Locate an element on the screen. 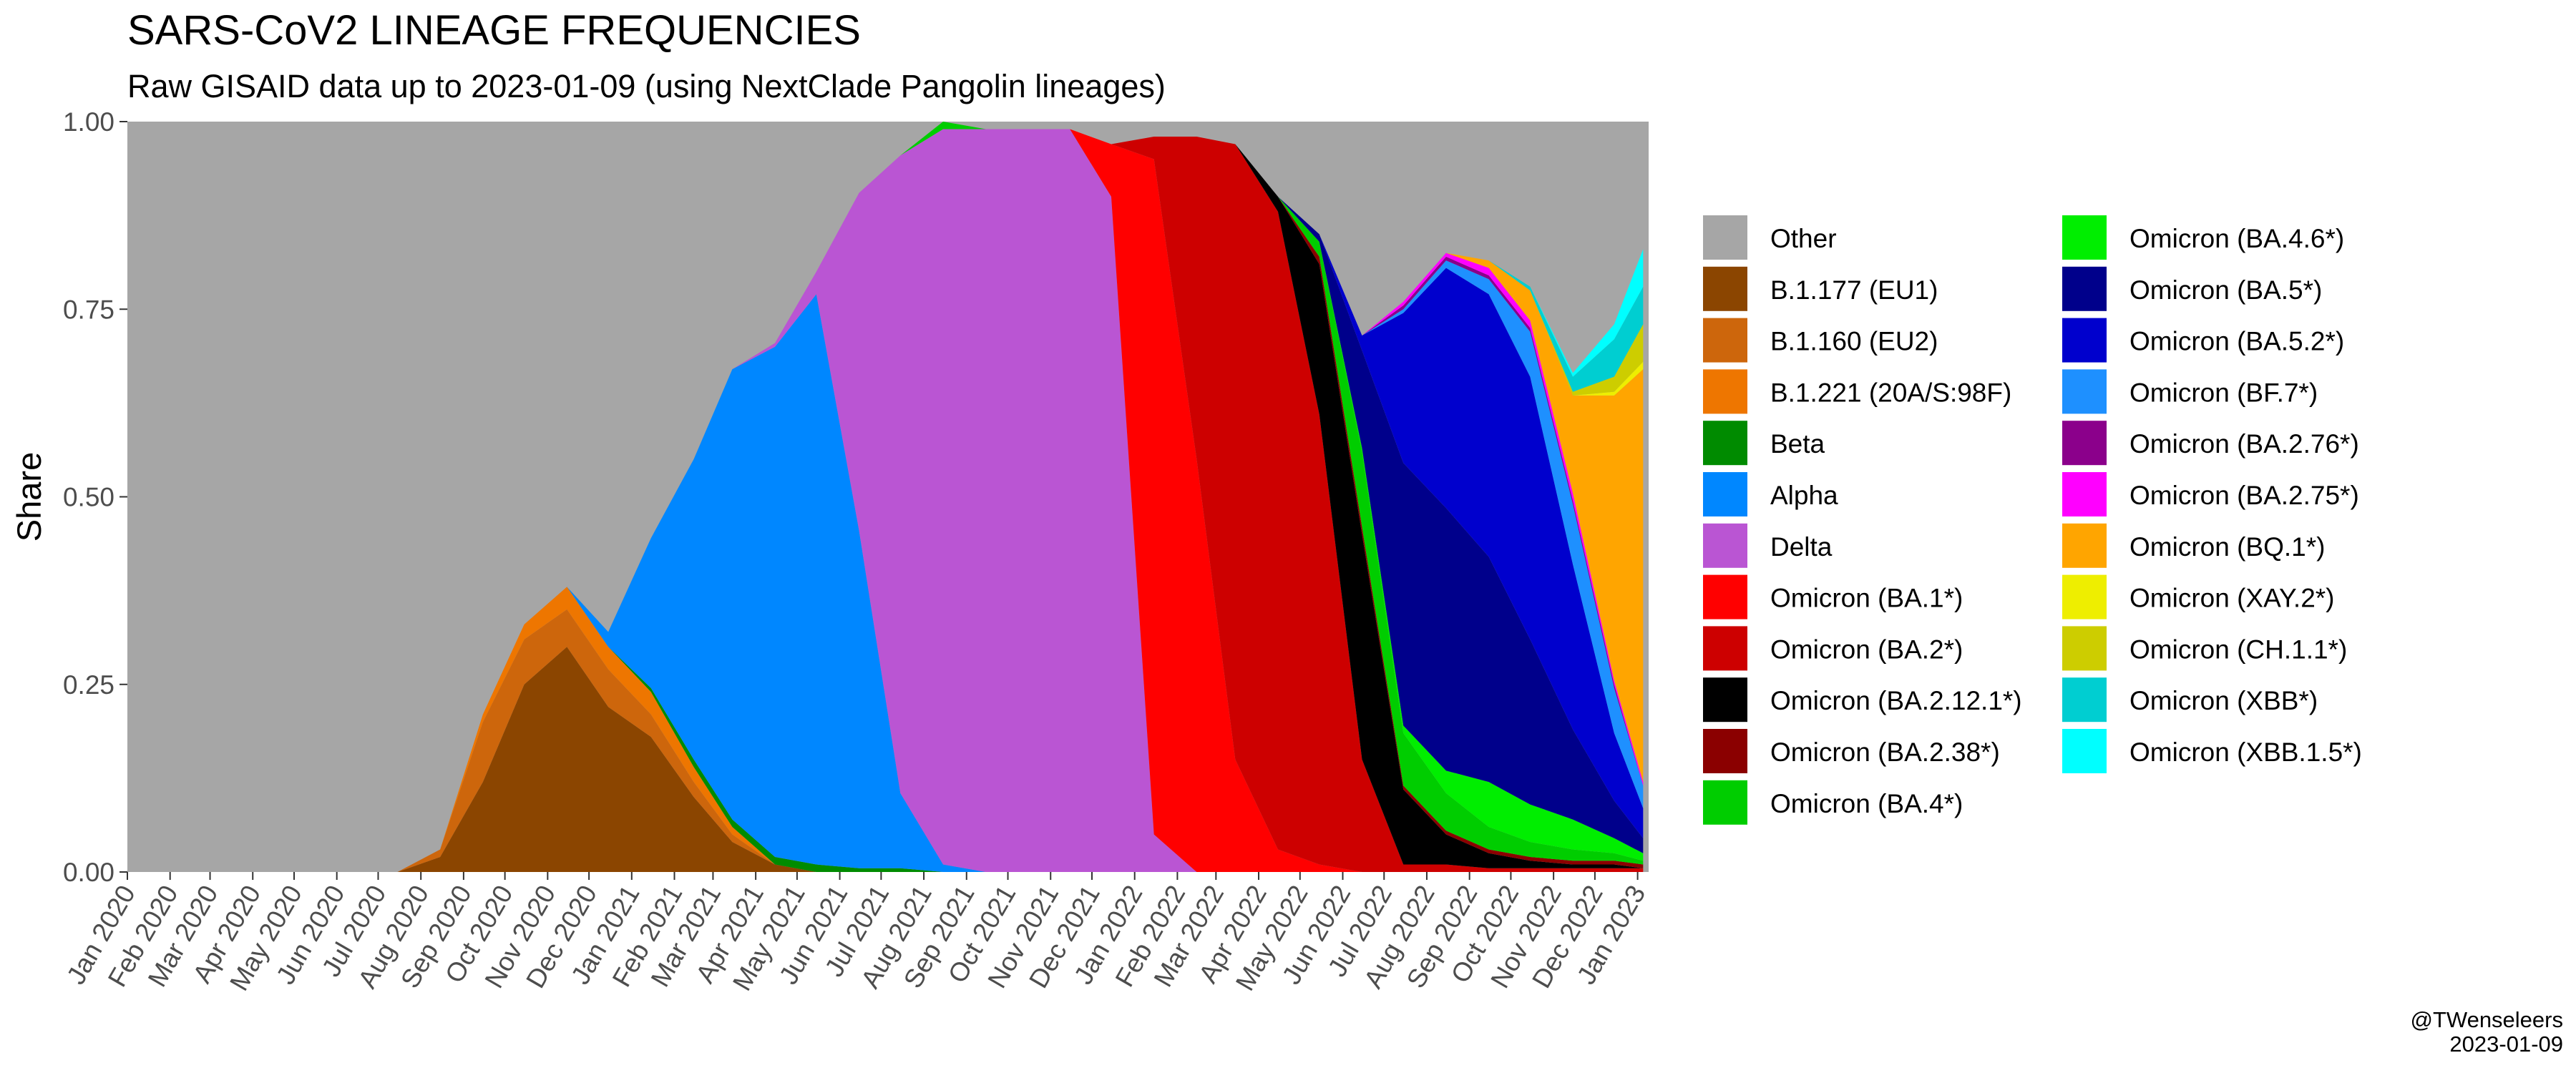  legend-label: Omicron (BA.2.76*) is located at coordinates (2244, 444).